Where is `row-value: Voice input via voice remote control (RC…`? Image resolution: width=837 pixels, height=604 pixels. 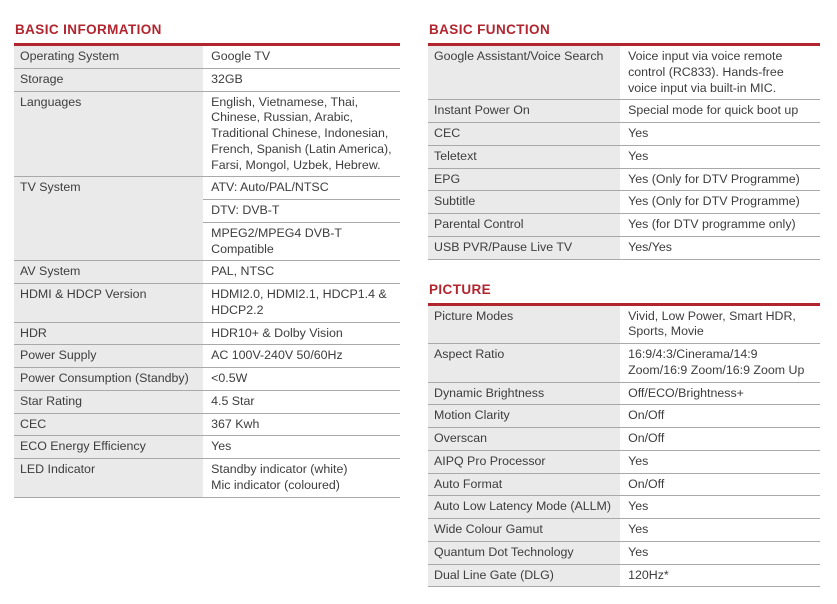 row-value: Voice input via voice remote control (RC… is located at coordinates (720, 72).